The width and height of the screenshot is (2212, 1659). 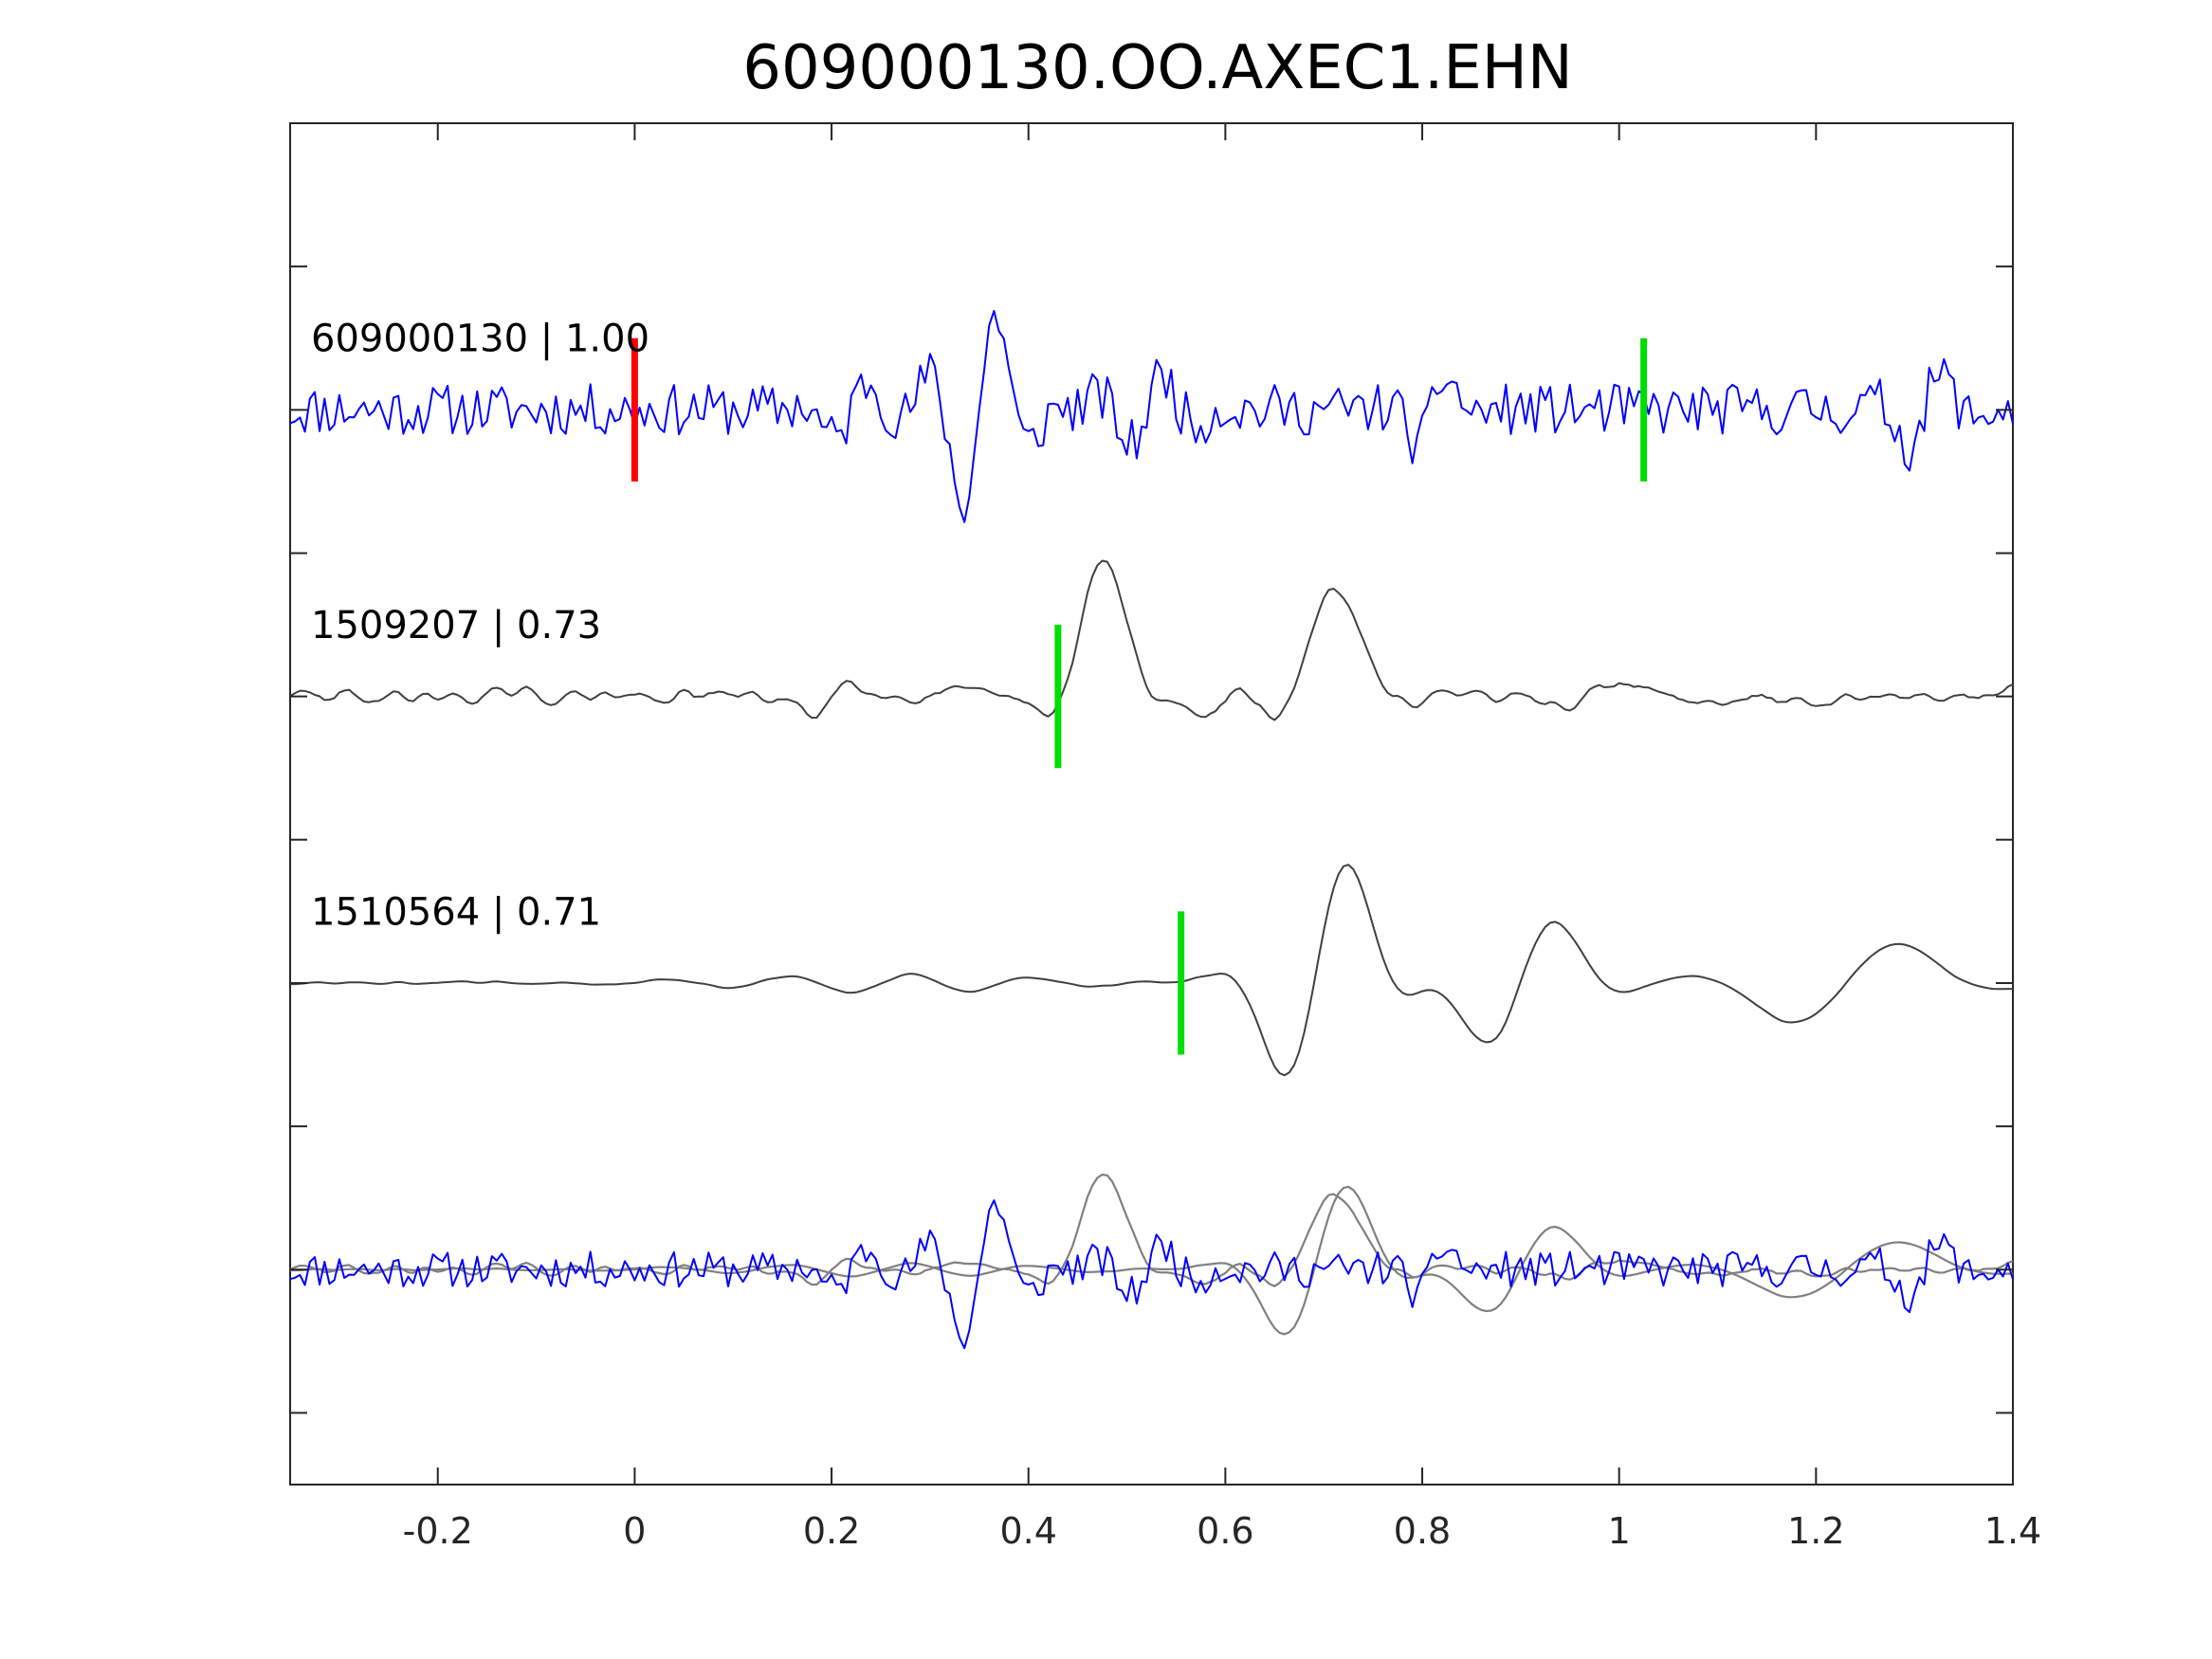 What do you see at coordinates (634, 1531) in the screenshot?
I see `x-tick-label-1: 0` at bounding box center [634, 1531].